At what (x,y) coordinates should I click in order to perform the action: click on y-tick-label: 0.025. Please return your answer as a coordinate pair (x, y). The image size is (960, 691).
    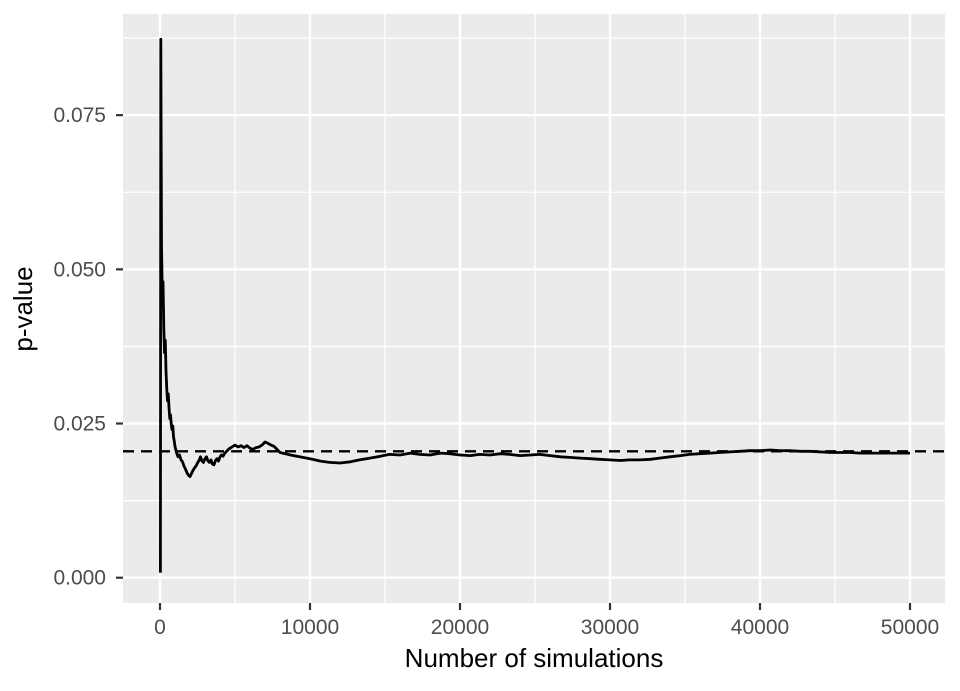
    Looking at the image, I should click on (79, 424).